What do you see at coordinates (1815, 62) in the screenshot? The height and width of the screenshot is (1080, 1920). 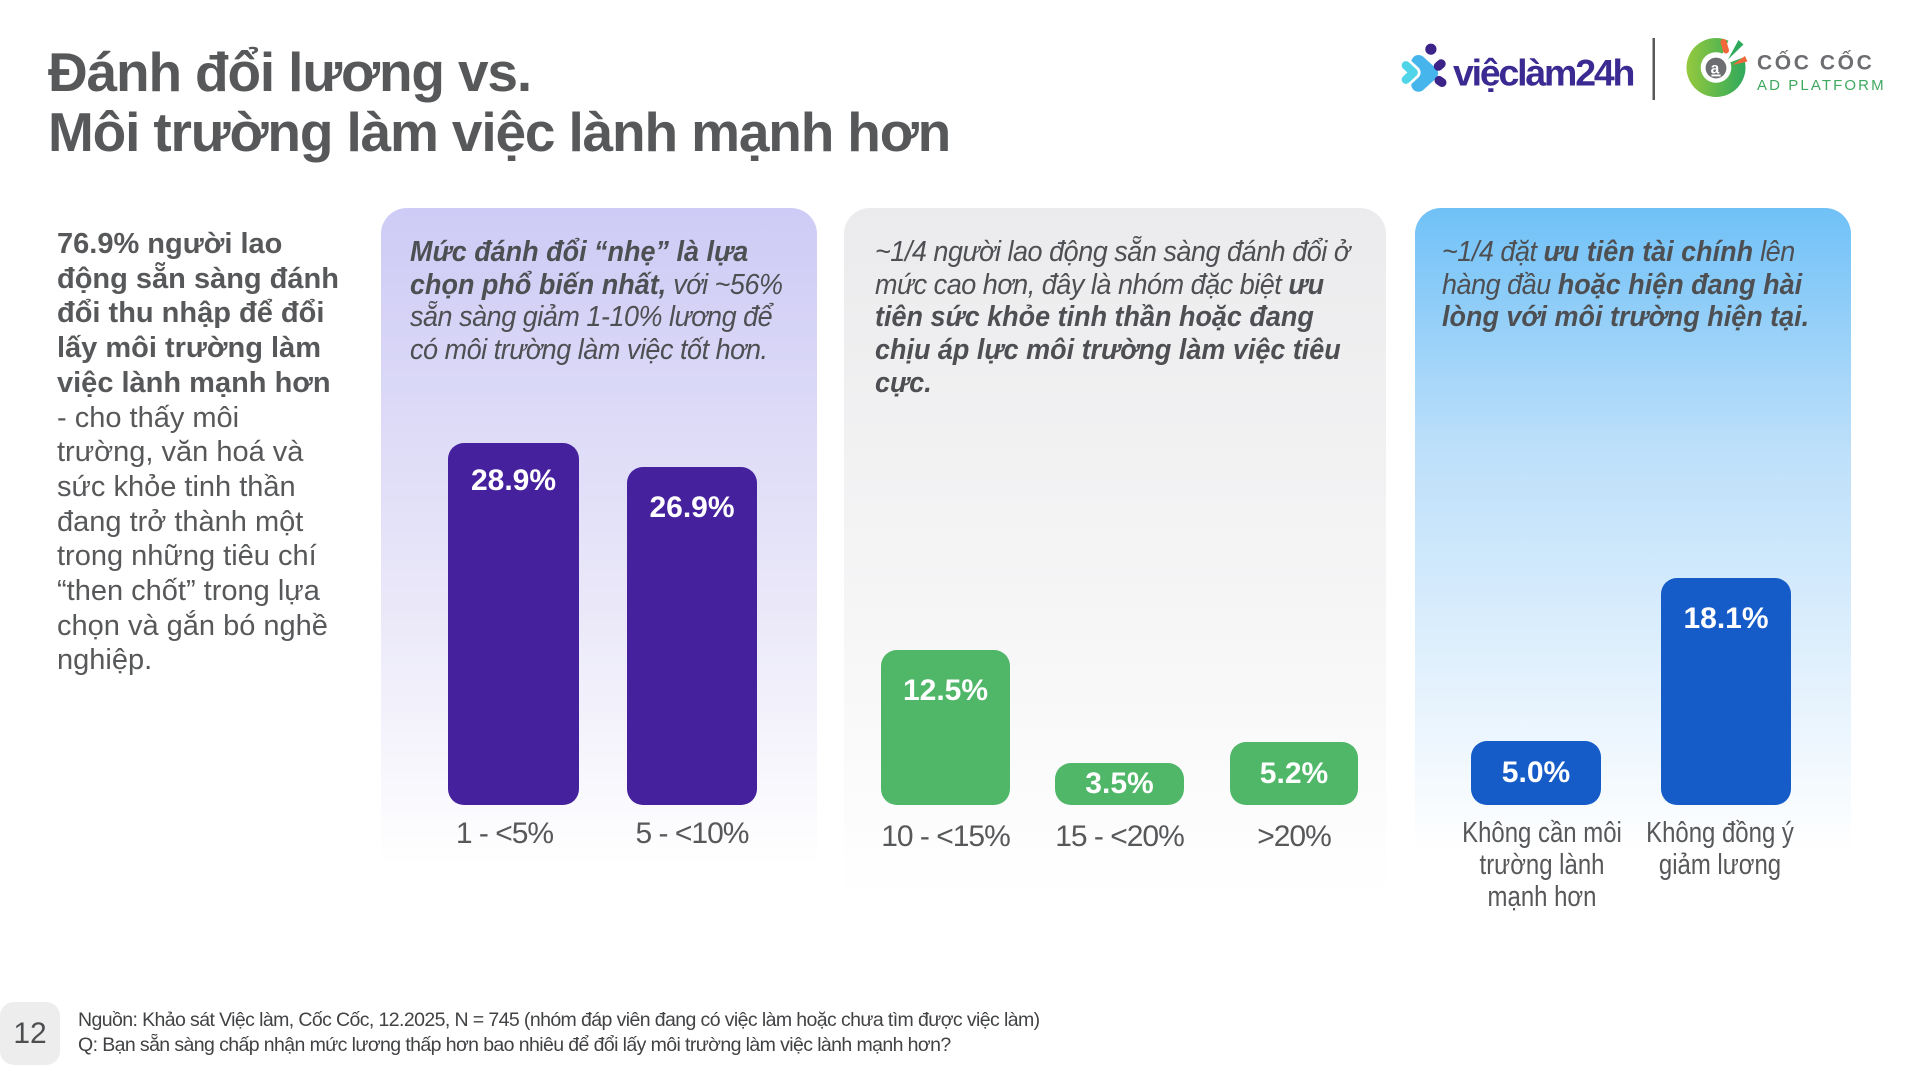 I see `svg-text: CỐC CỐC` at bounding box center [1815, 62].